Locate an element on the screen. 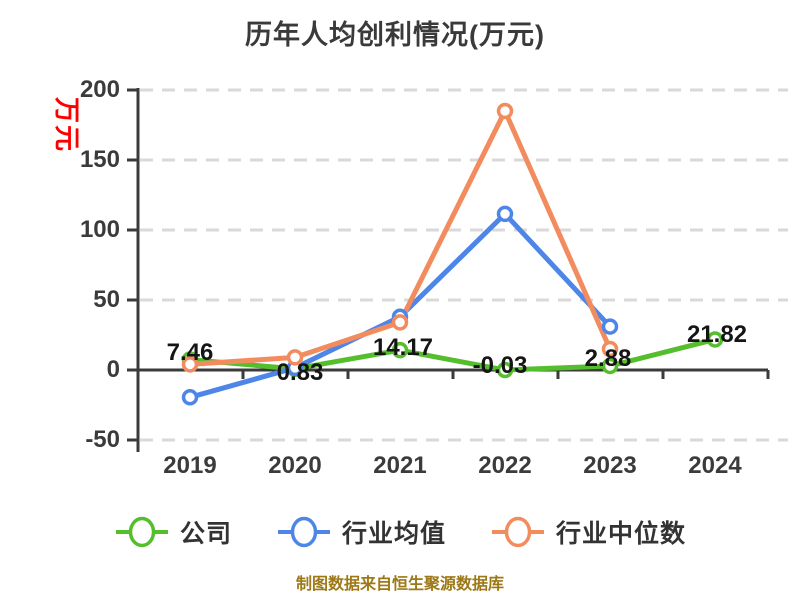 The image size is (800, 600). legend-item-industry-mean: 行业均值 is located at coordinates (361, 532).